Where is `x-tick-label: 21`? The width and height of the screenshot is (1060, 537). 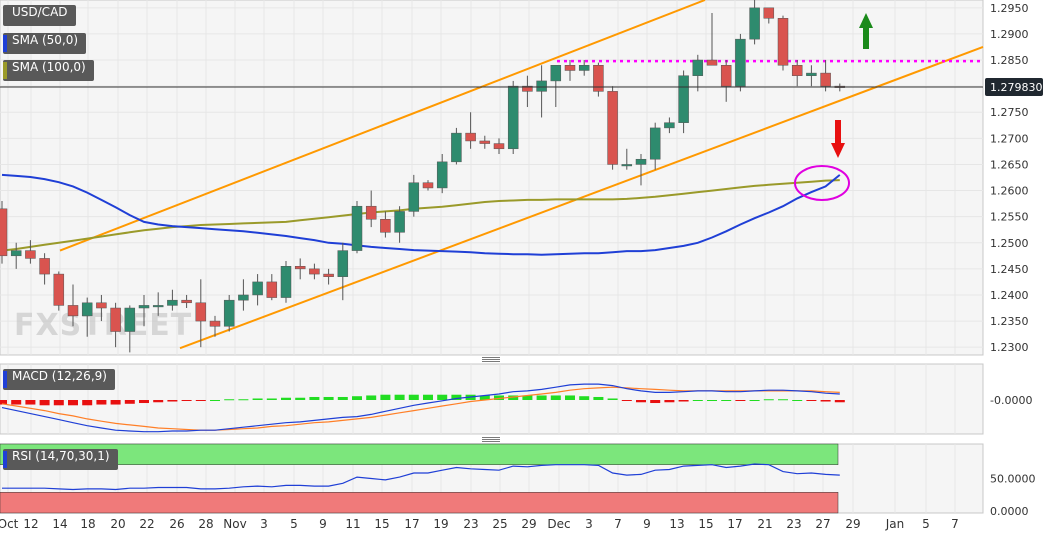 x-tick-label: 21 is located at coordinates (764, 524).